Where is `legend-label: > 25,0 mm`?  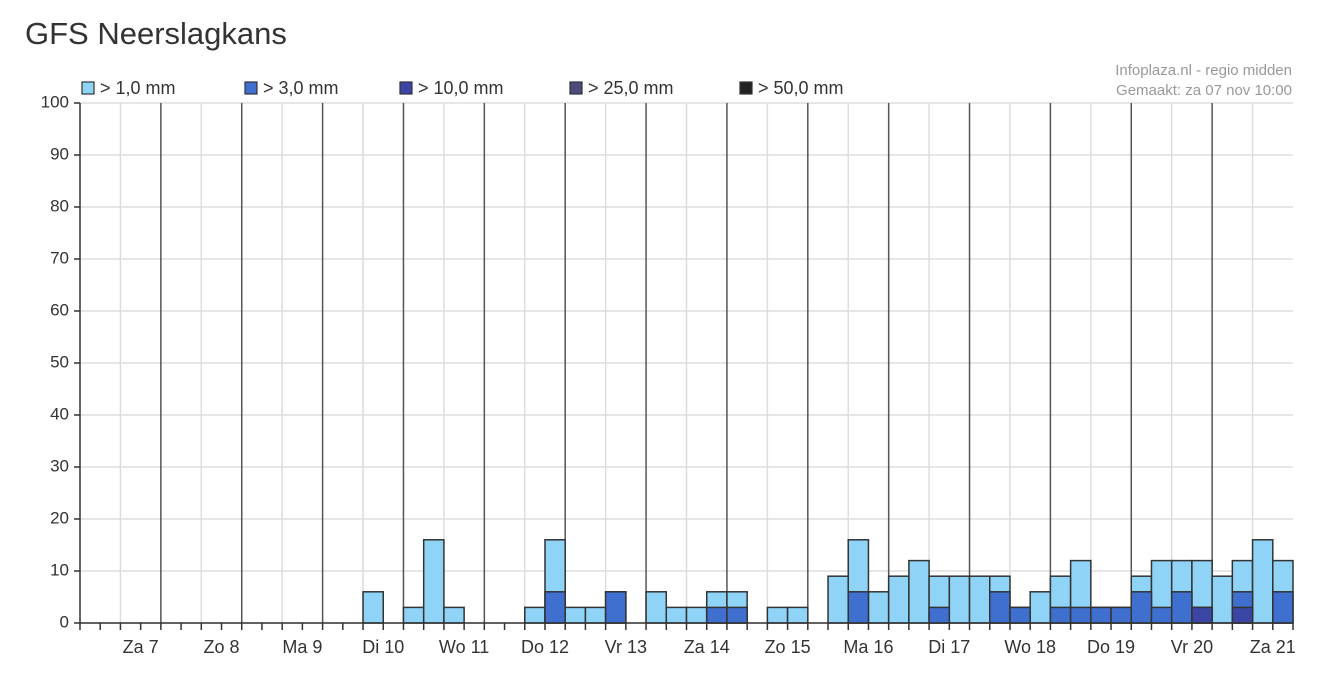 legend-label: > 25,0 mm is located at coordinates (631, 88).